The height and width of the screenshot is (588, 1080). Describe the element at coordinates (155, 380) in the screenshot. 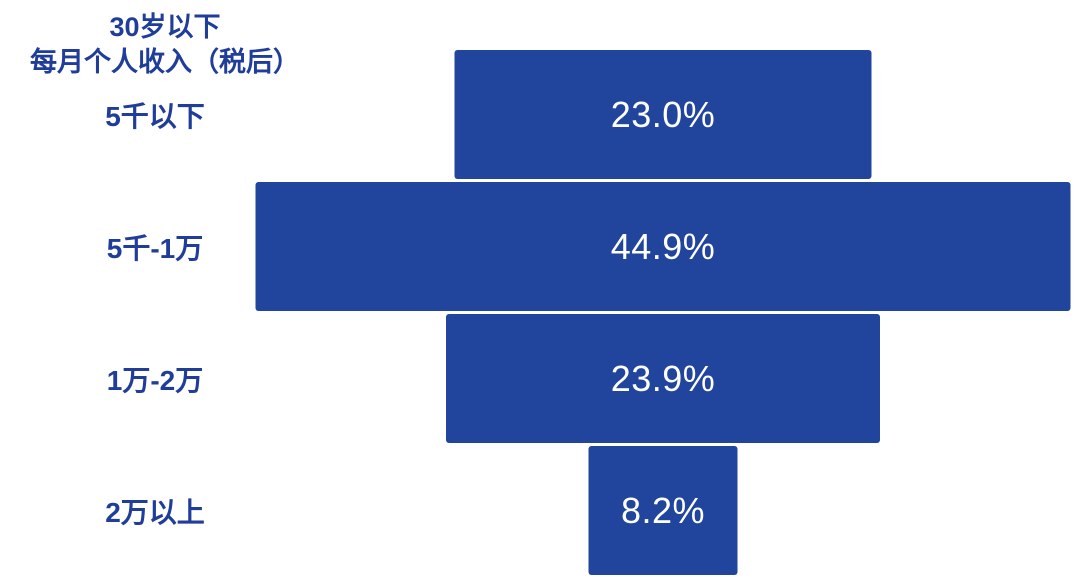

I see `category-label: 1万-2万` at that location.